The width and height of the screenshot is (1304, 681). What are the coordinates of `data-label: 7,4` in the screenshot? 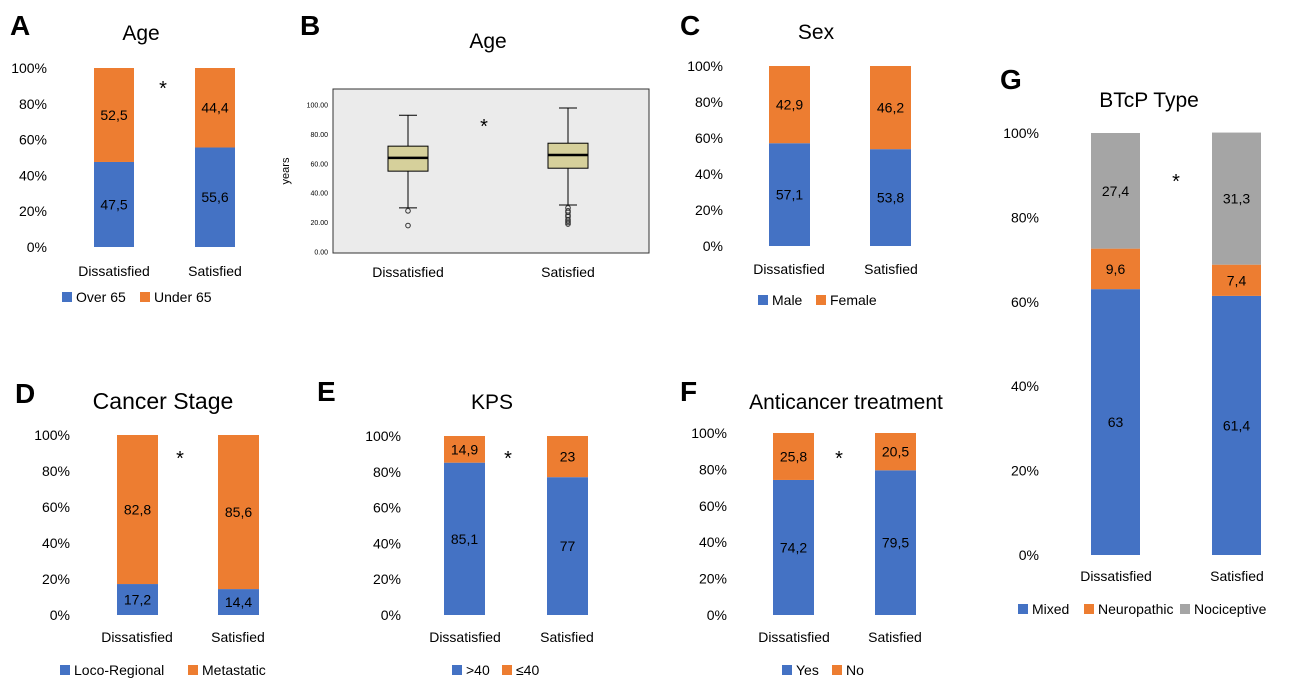 It's located at (1237, 280).